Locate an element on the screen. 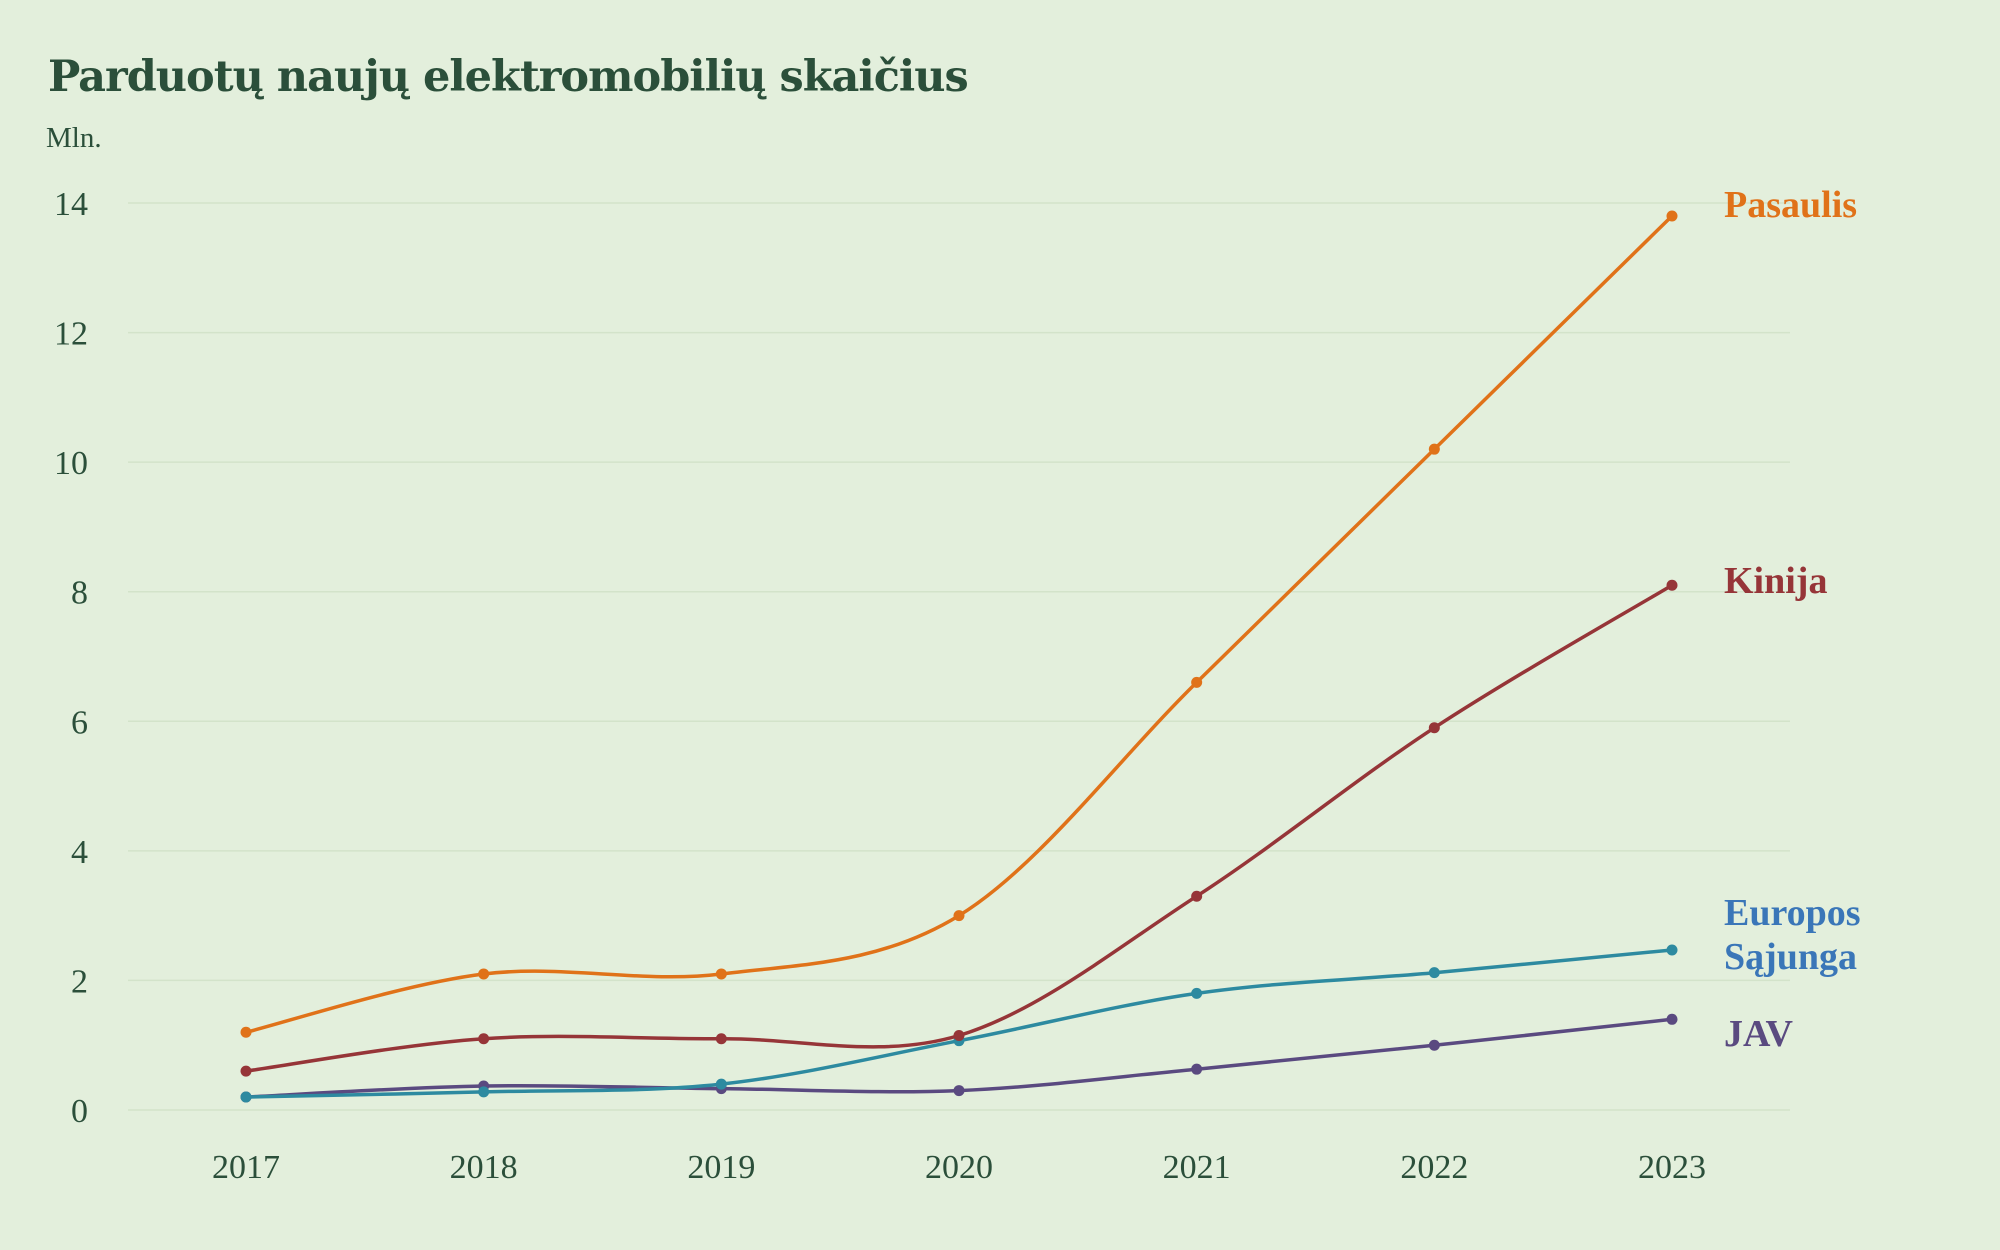 The width and height of the screenshot is (2000, 1250). series-label-europos-s-junga: Sąjunga is located at coordinates (1790, 957).